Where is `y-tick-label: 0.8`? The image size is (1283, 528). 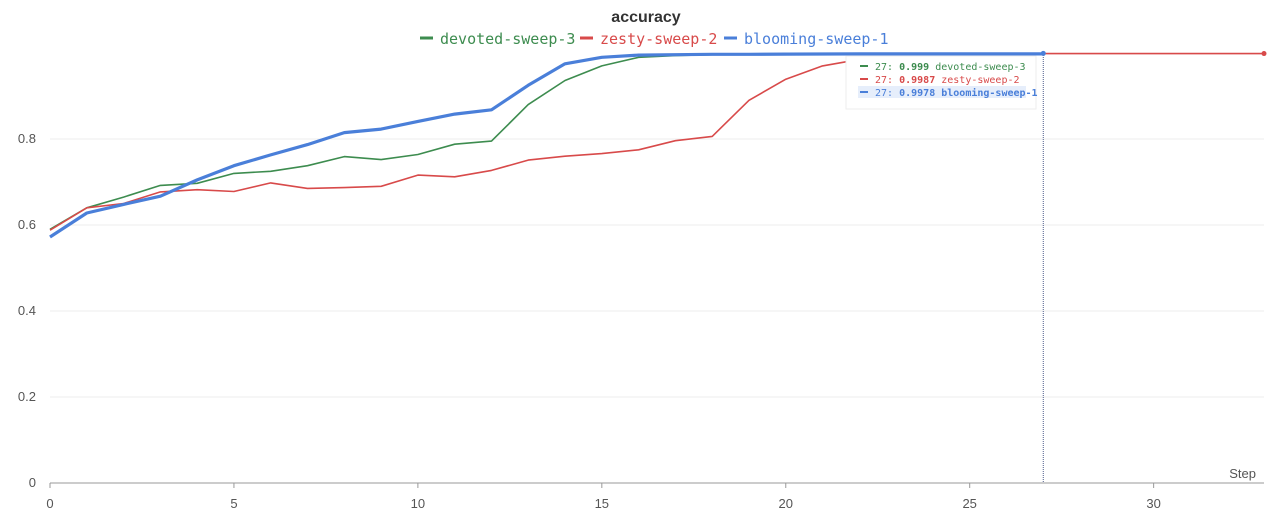
y-tick-label: 0.8 is located at coordinates (27, 138).